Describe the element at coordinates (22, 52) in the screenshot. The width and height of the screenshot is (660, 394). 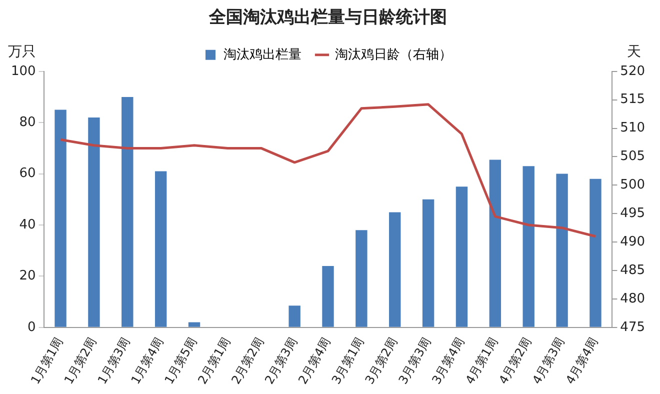
I see `y-axis-title: 万只` at that location.